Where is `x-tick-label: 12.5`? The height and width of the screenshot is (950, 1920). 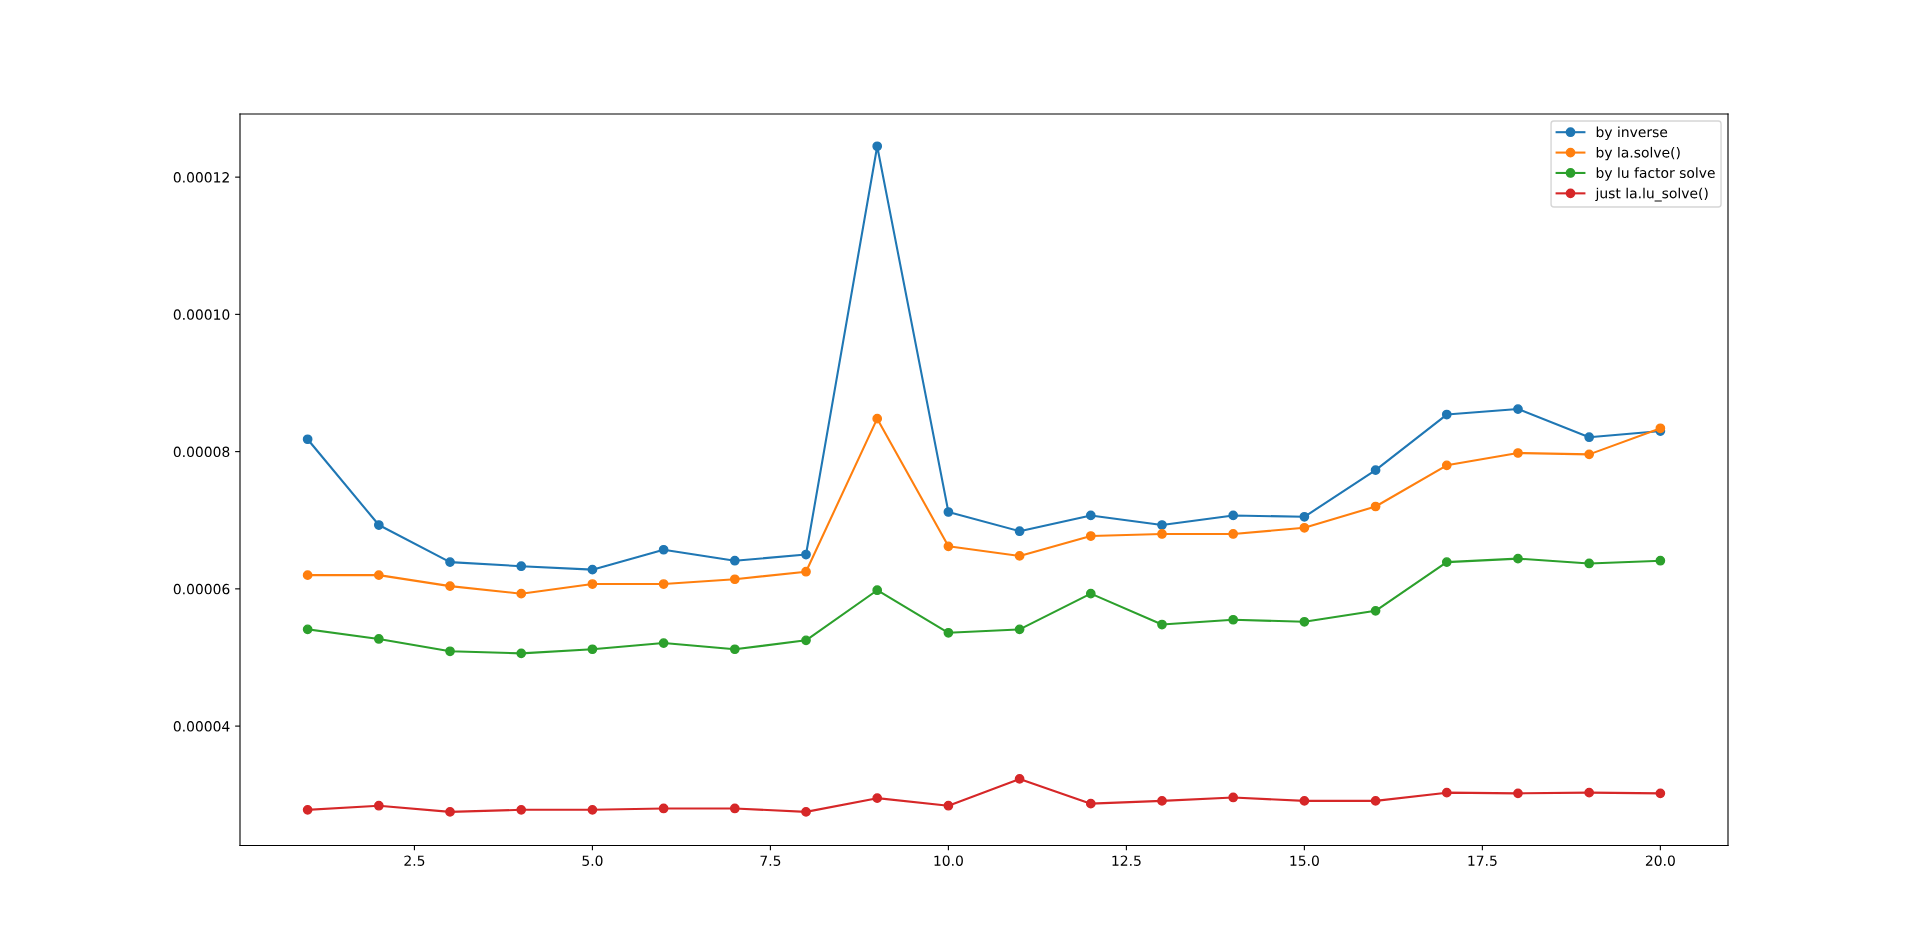 x-tick-label: 12.5 is located at coordinates (1126, 860).